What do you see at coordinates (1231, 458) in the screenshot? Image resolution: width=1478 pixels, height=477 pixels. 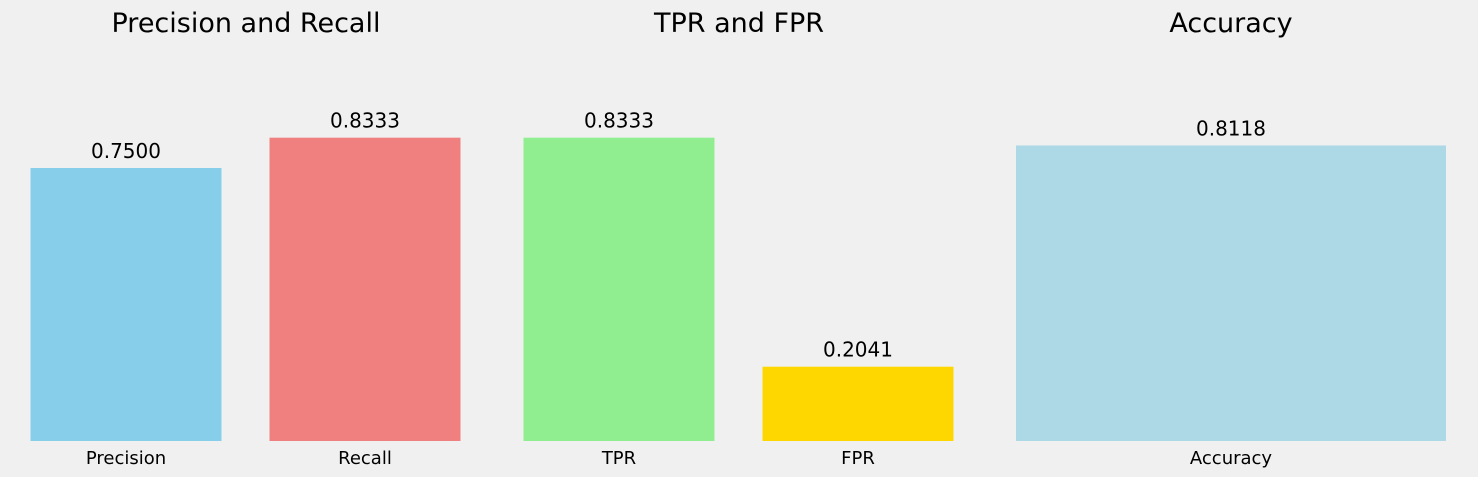 I see `x-tick-label: Accuracy` at bounding box center [1231, 458].